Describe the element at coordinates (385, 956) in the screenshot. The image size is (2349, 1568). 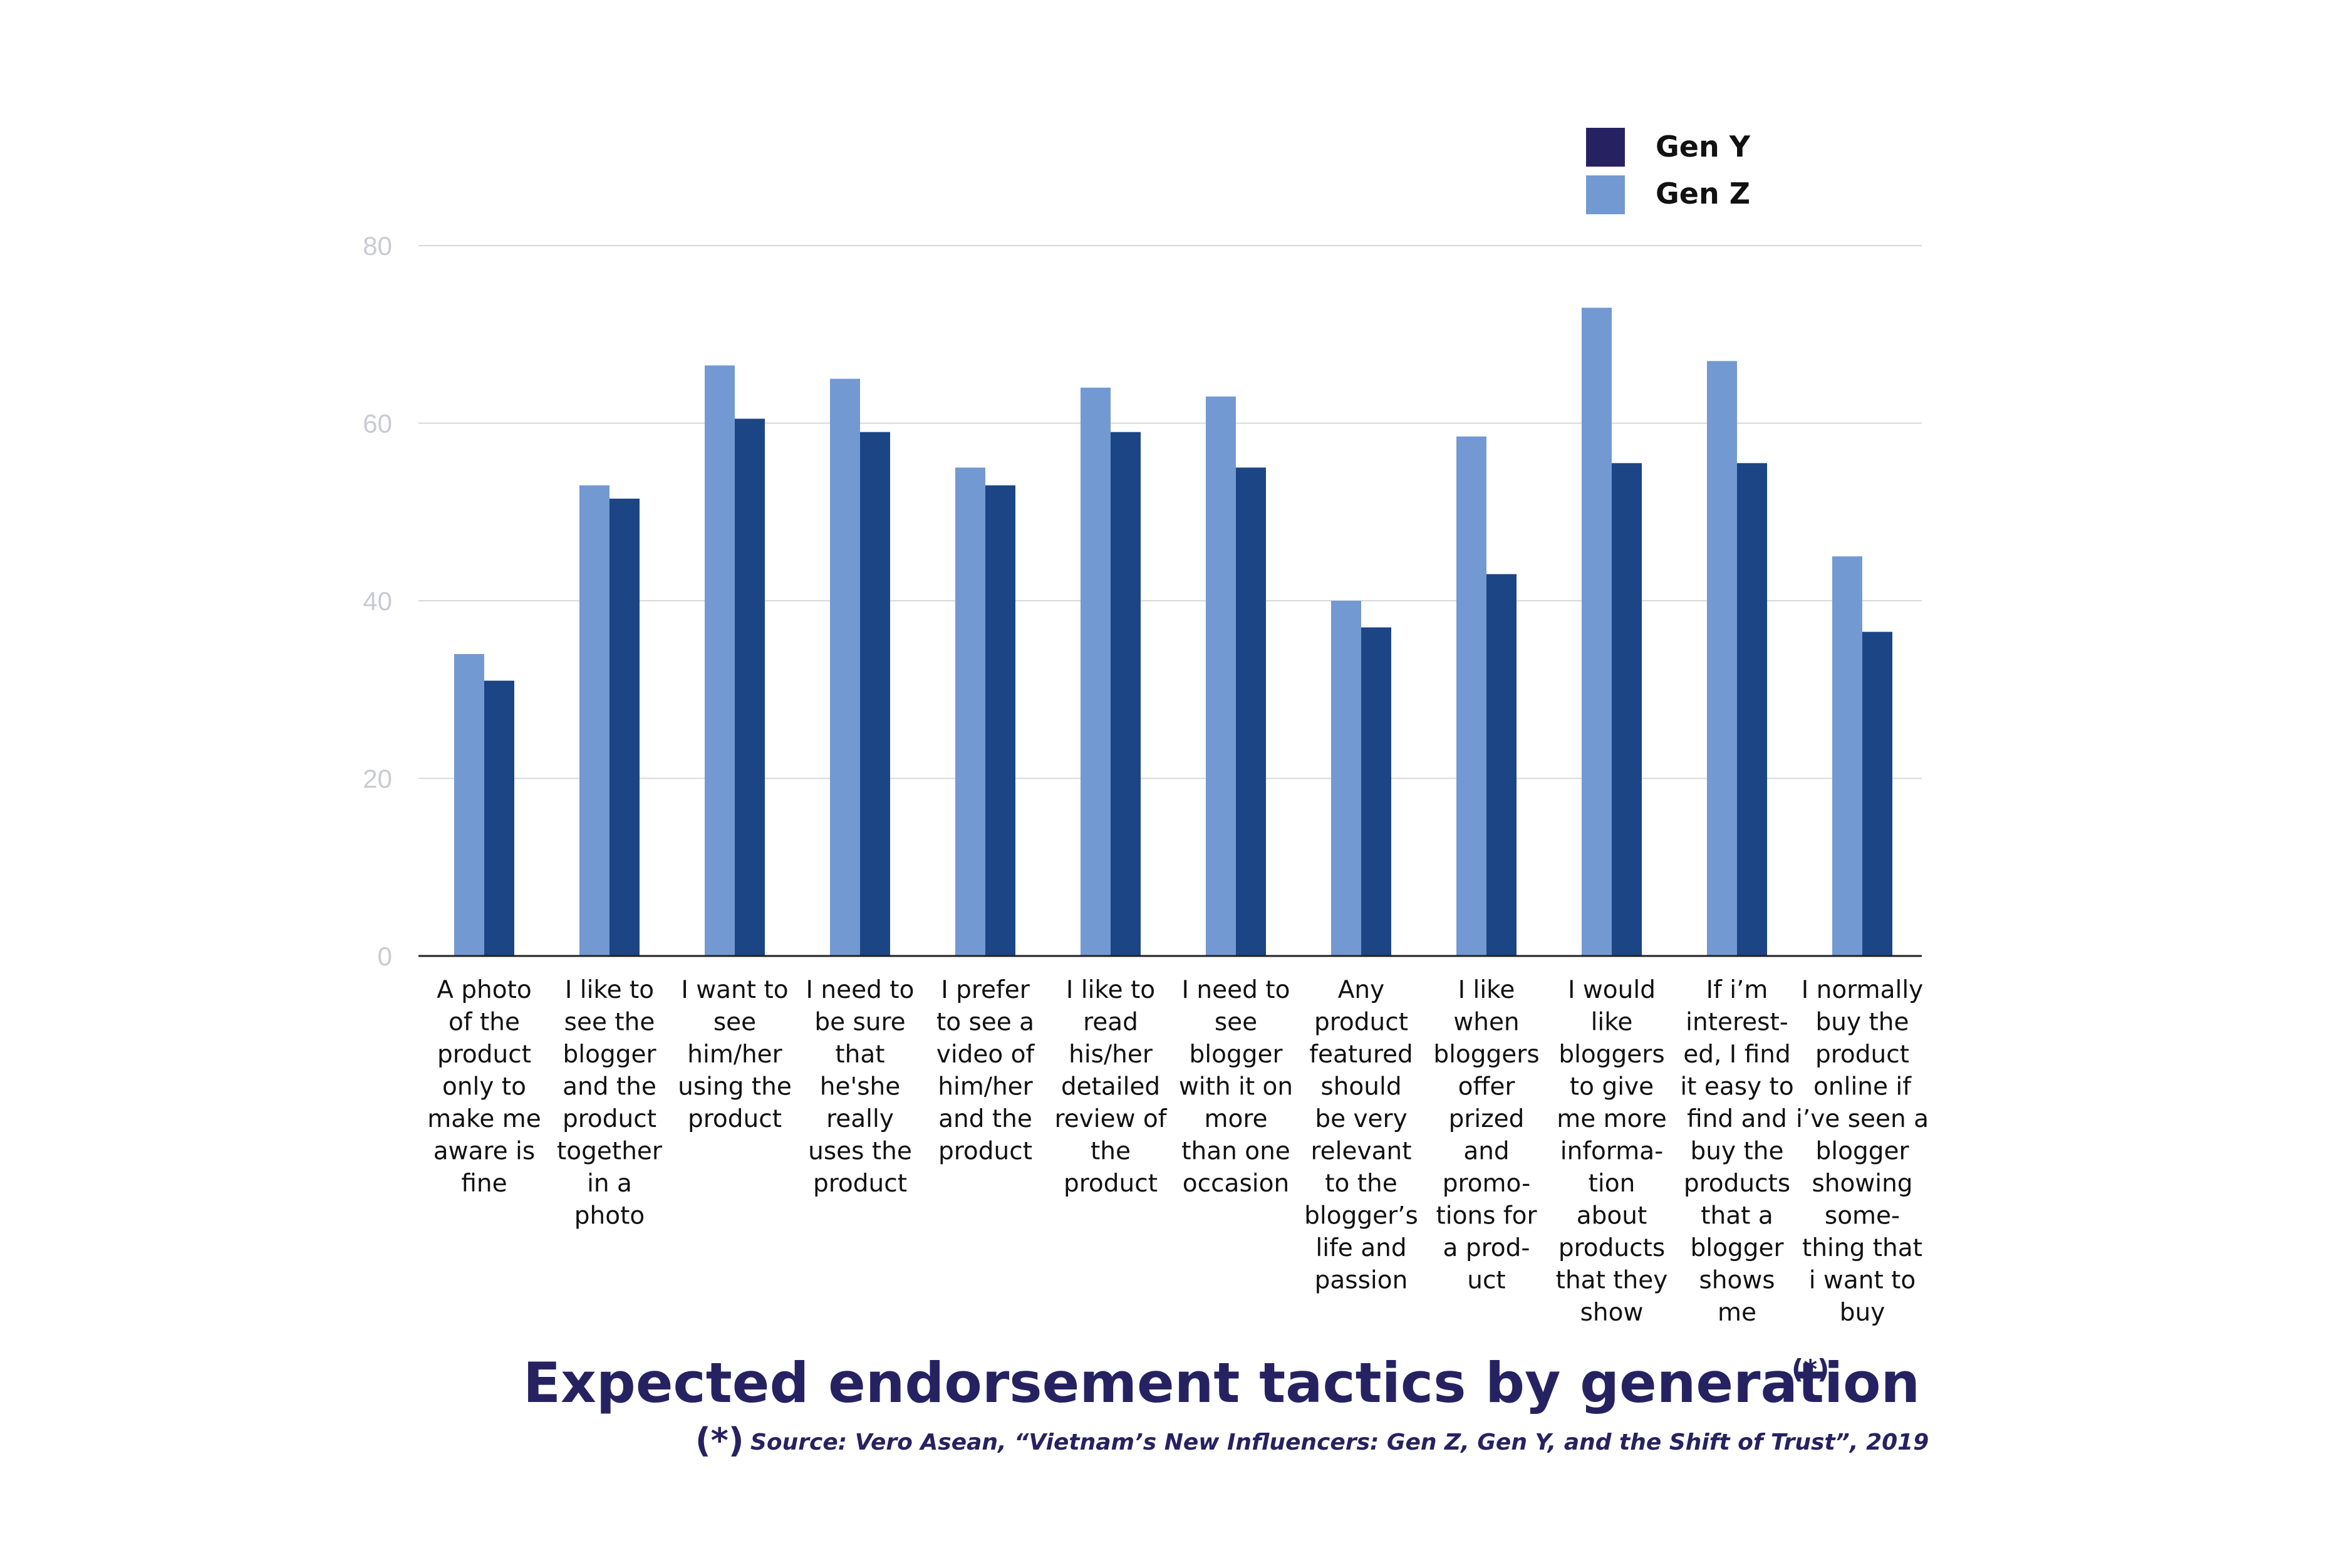
I see `y-tick-label: 0` at that location.